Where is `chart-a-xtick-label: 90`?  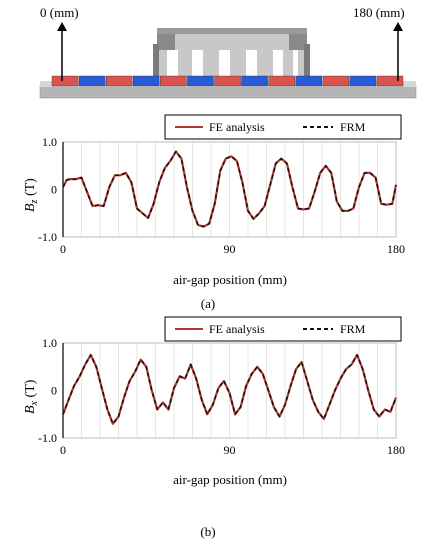
chart-a-xtick-label: 90 is located at coordinates (230, 249).